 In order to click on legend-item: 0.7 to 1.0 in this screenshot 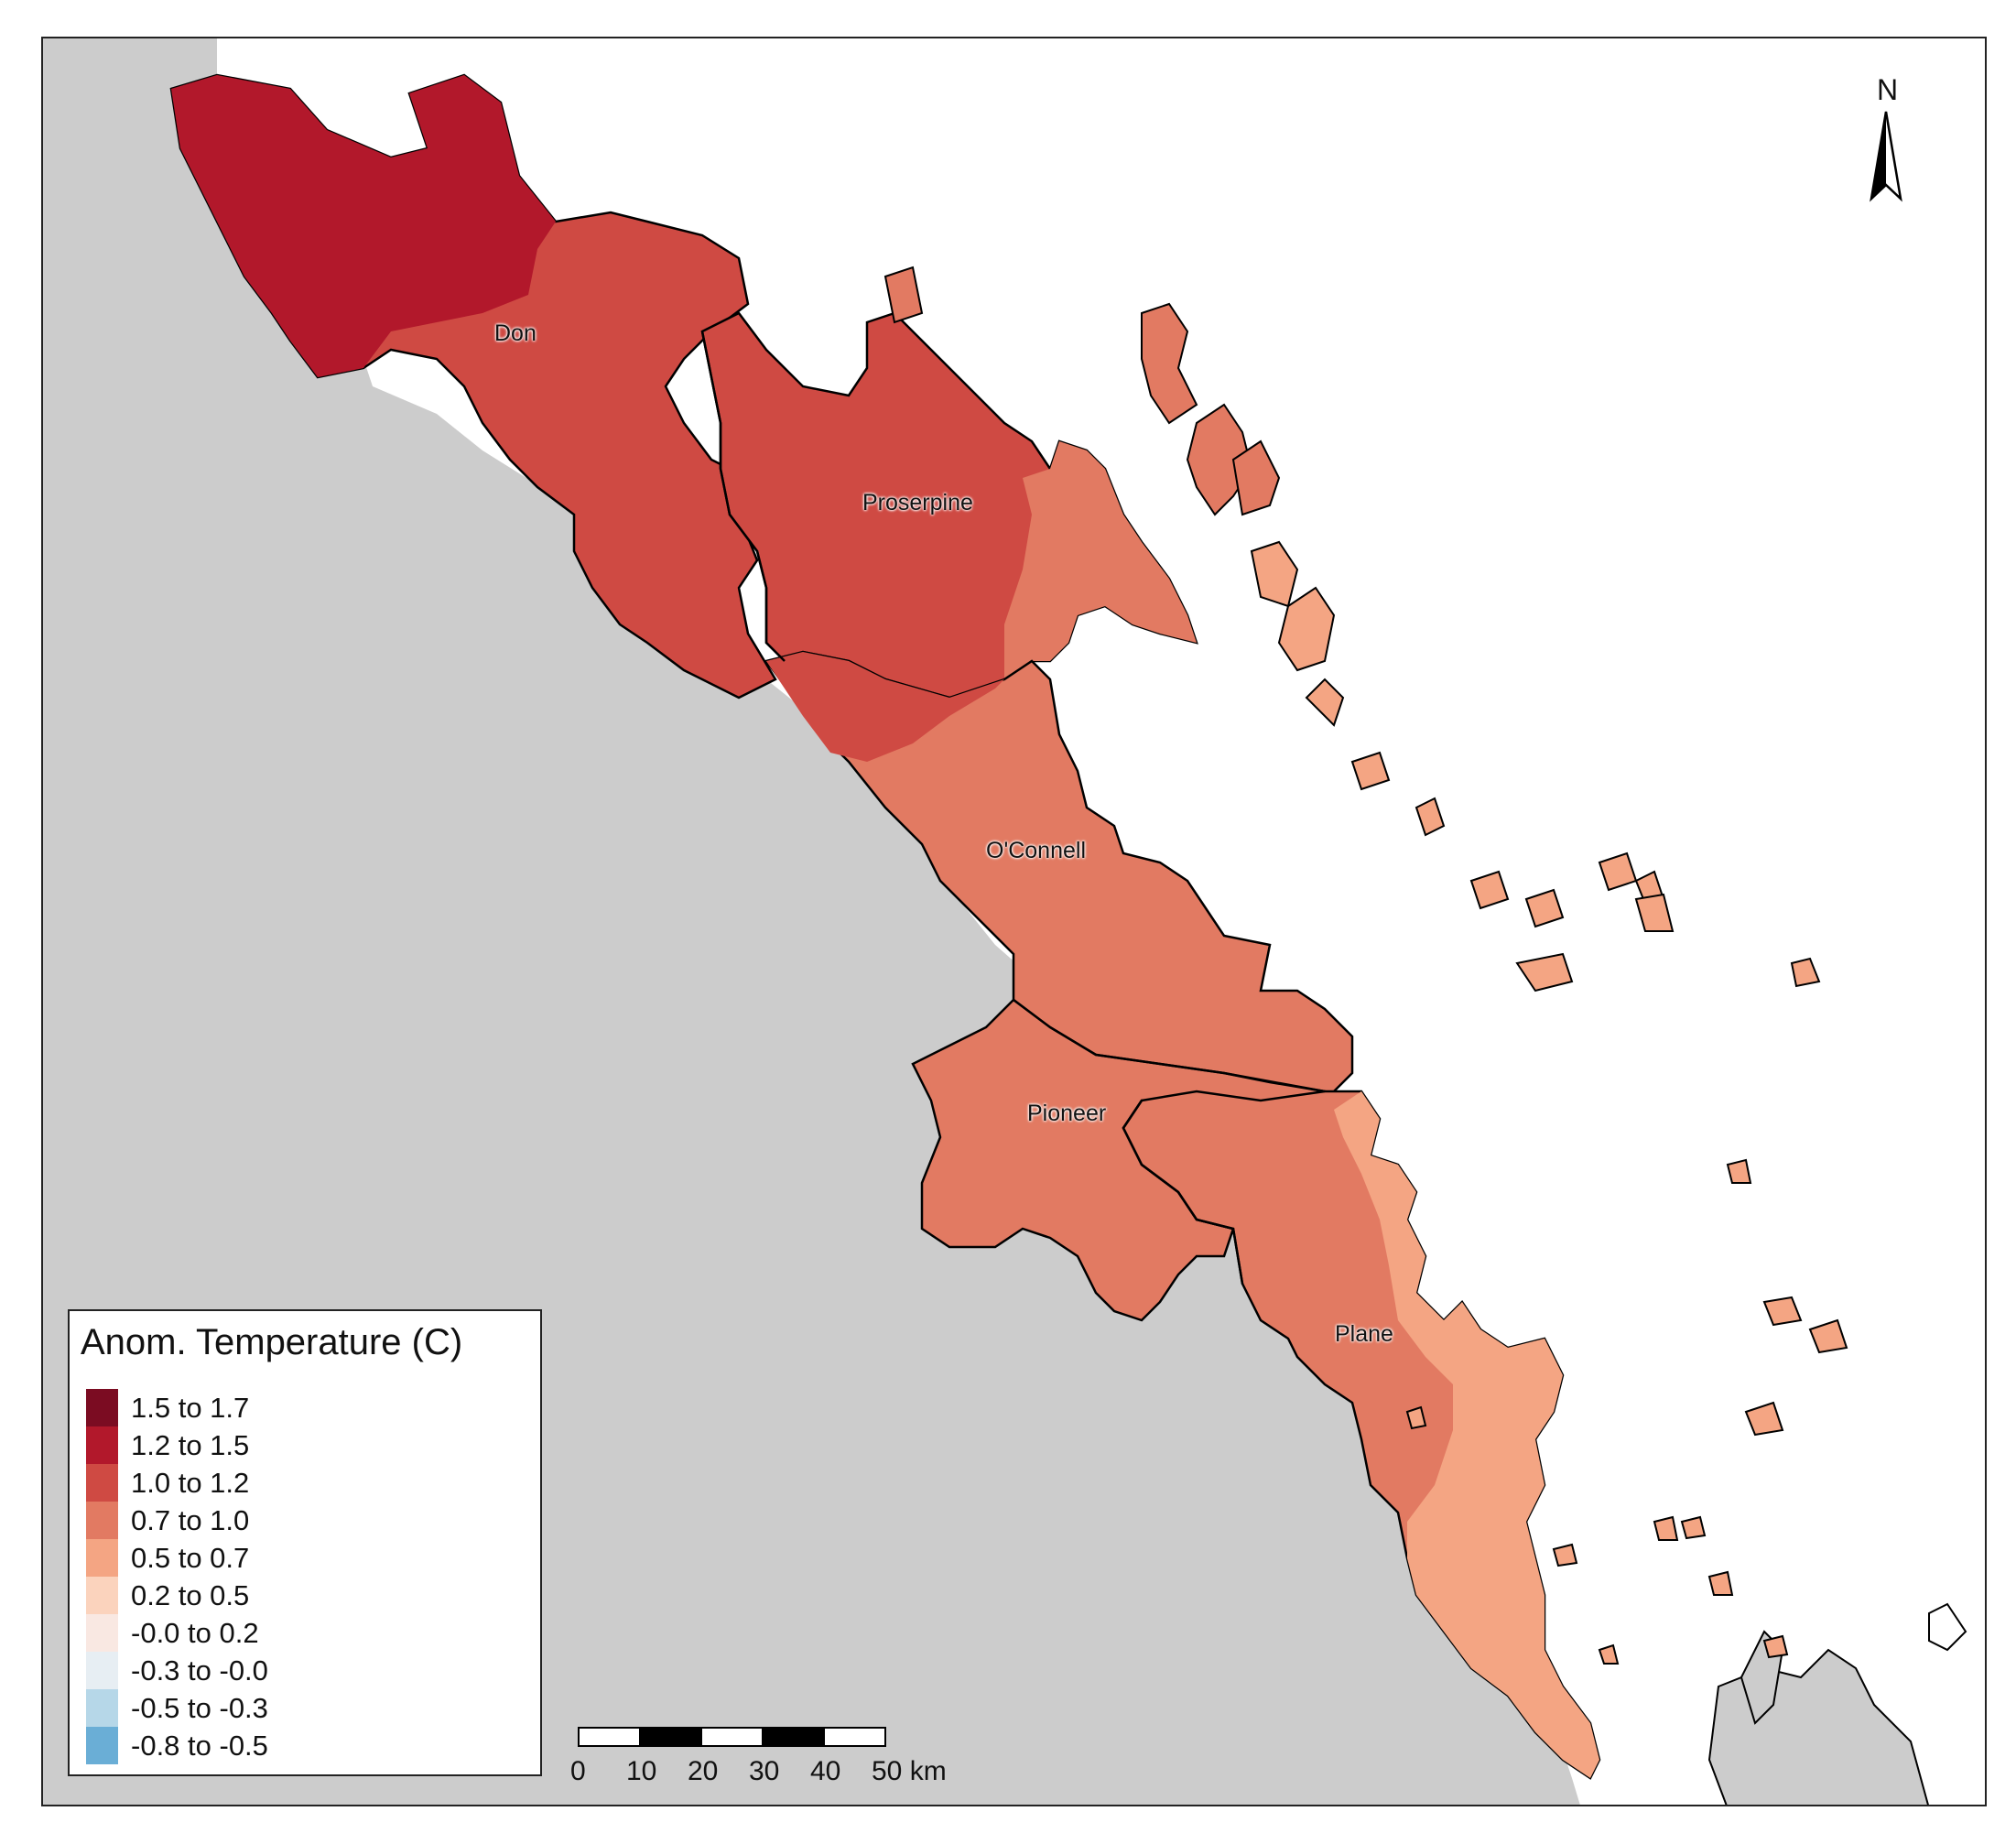, I will do `click(167, 1520)`.